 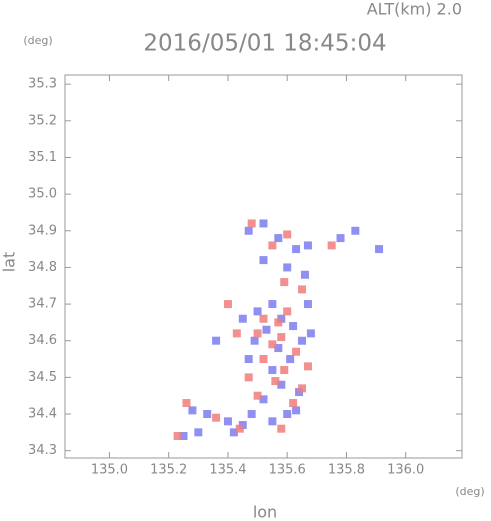 What do you see at coordinates (42, 340) in the screenshot?
I see `y-tick-label: 34.6` at bounding box center [42, 340].